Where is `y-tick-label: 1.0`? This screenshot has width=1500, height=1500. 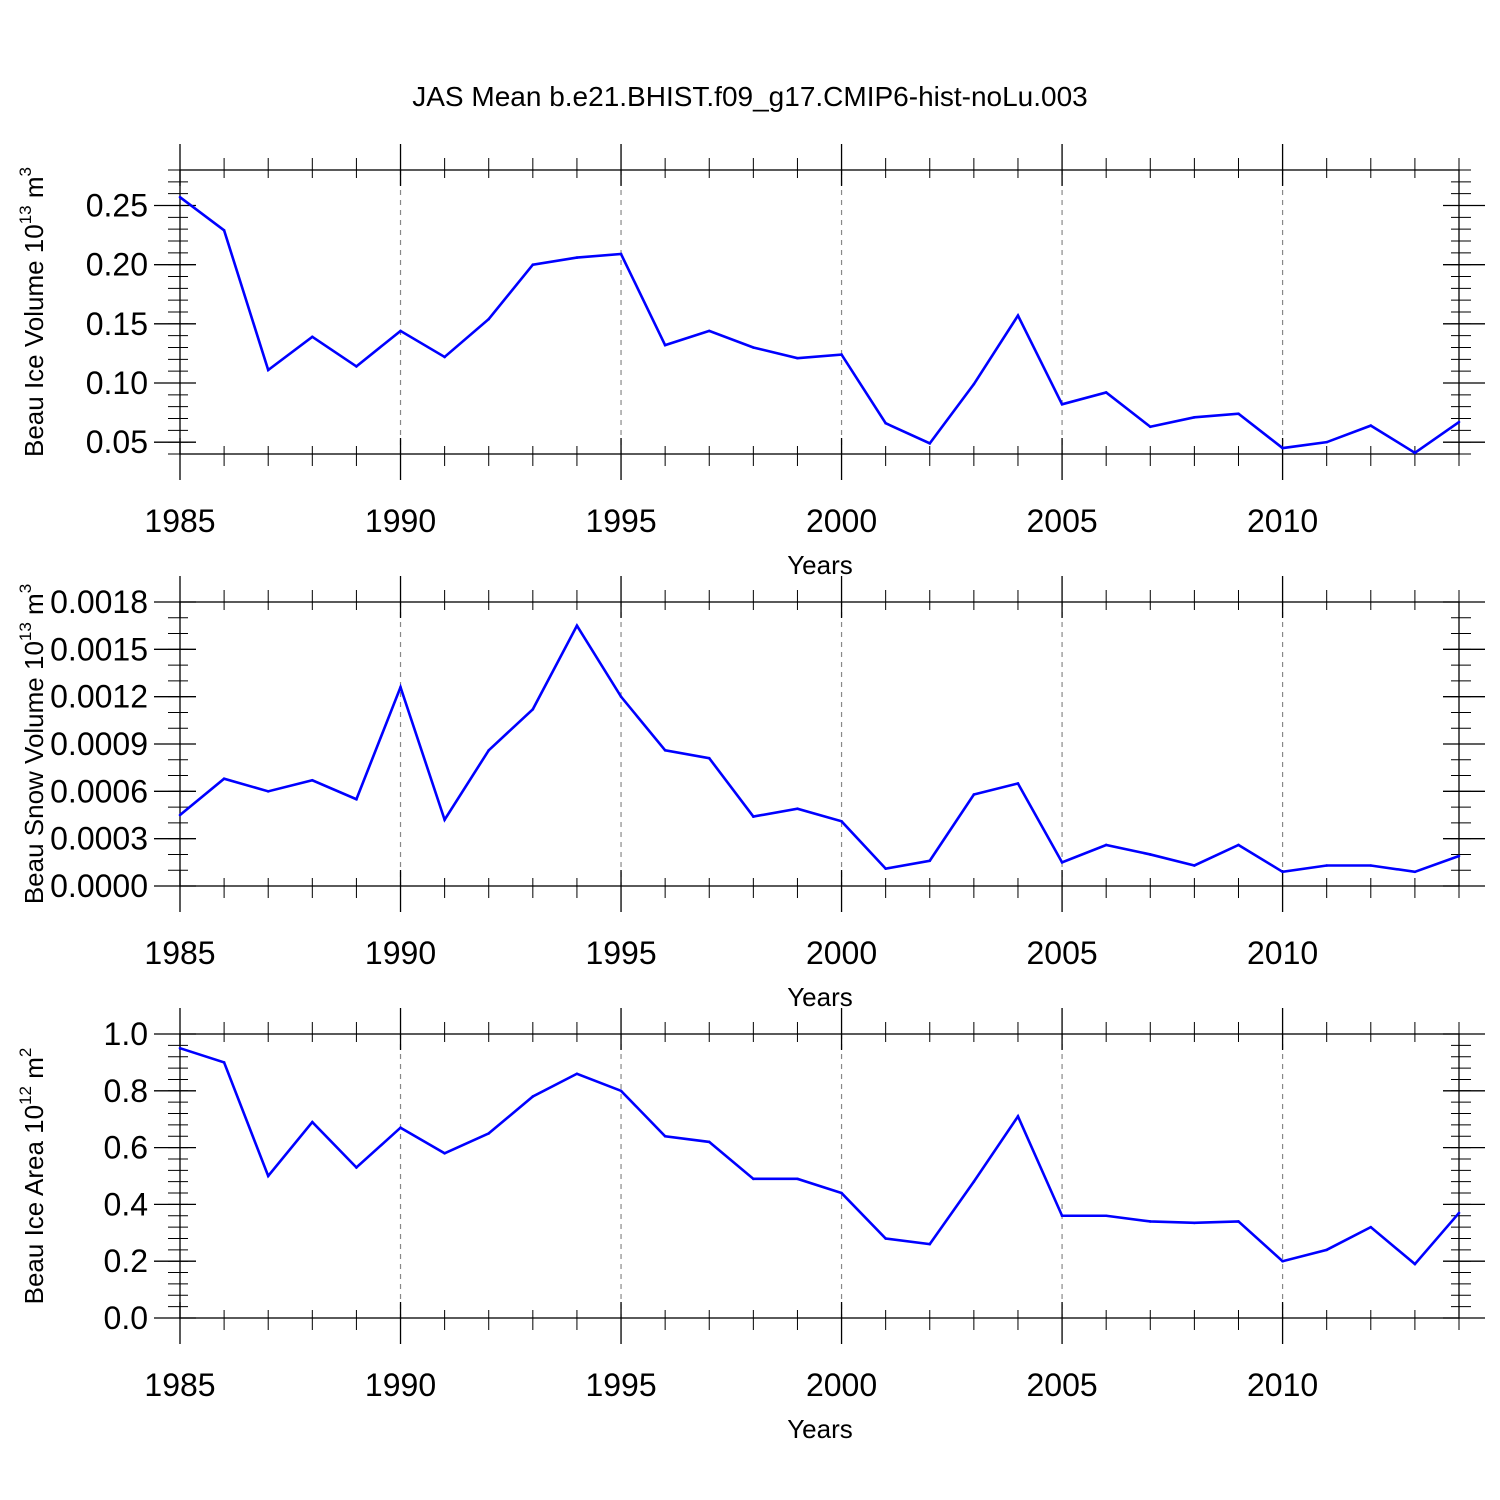
y-tick-label: 1.0 is located at coordinates (126, 1034).